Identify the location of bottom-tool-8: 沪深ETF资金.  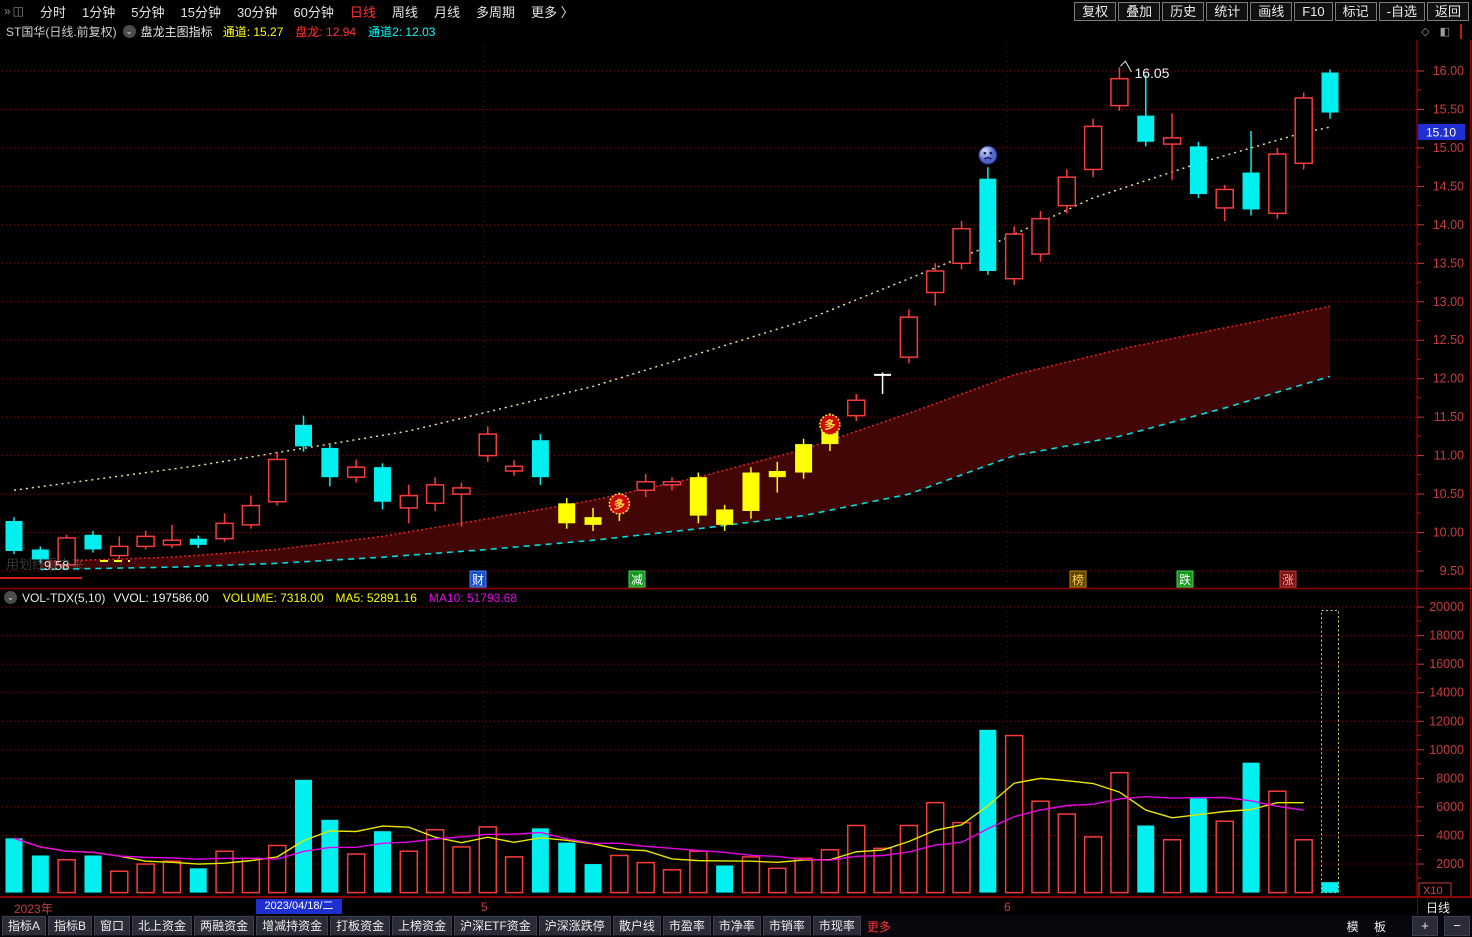
(495, 926).